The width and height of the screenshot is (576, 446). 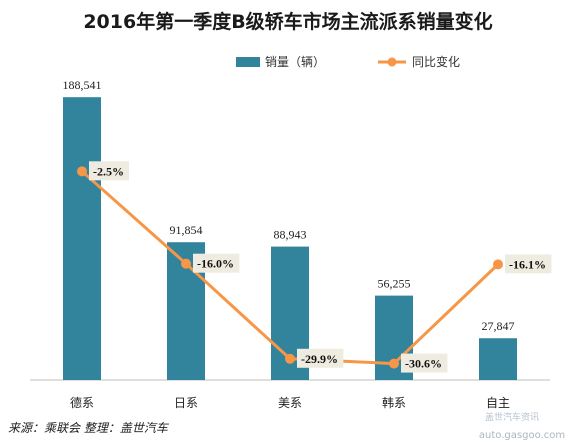 I want to click on category-label: 美系, so click(x=290, y=403).